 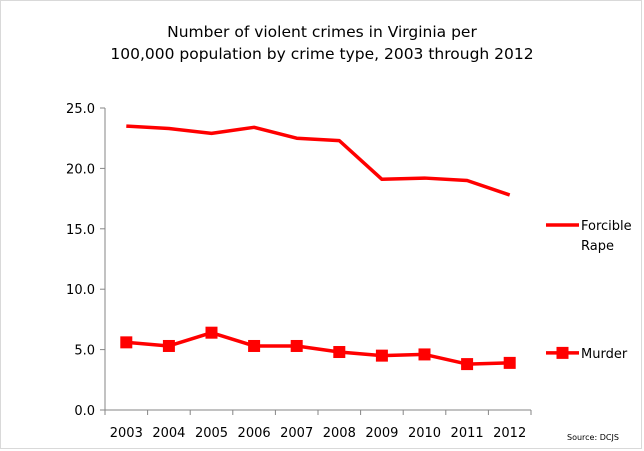 What do you see at coordinates (126, 433) in the screenshot?
I see `x-tick-label: 2003` at bounding box center [126, 433].